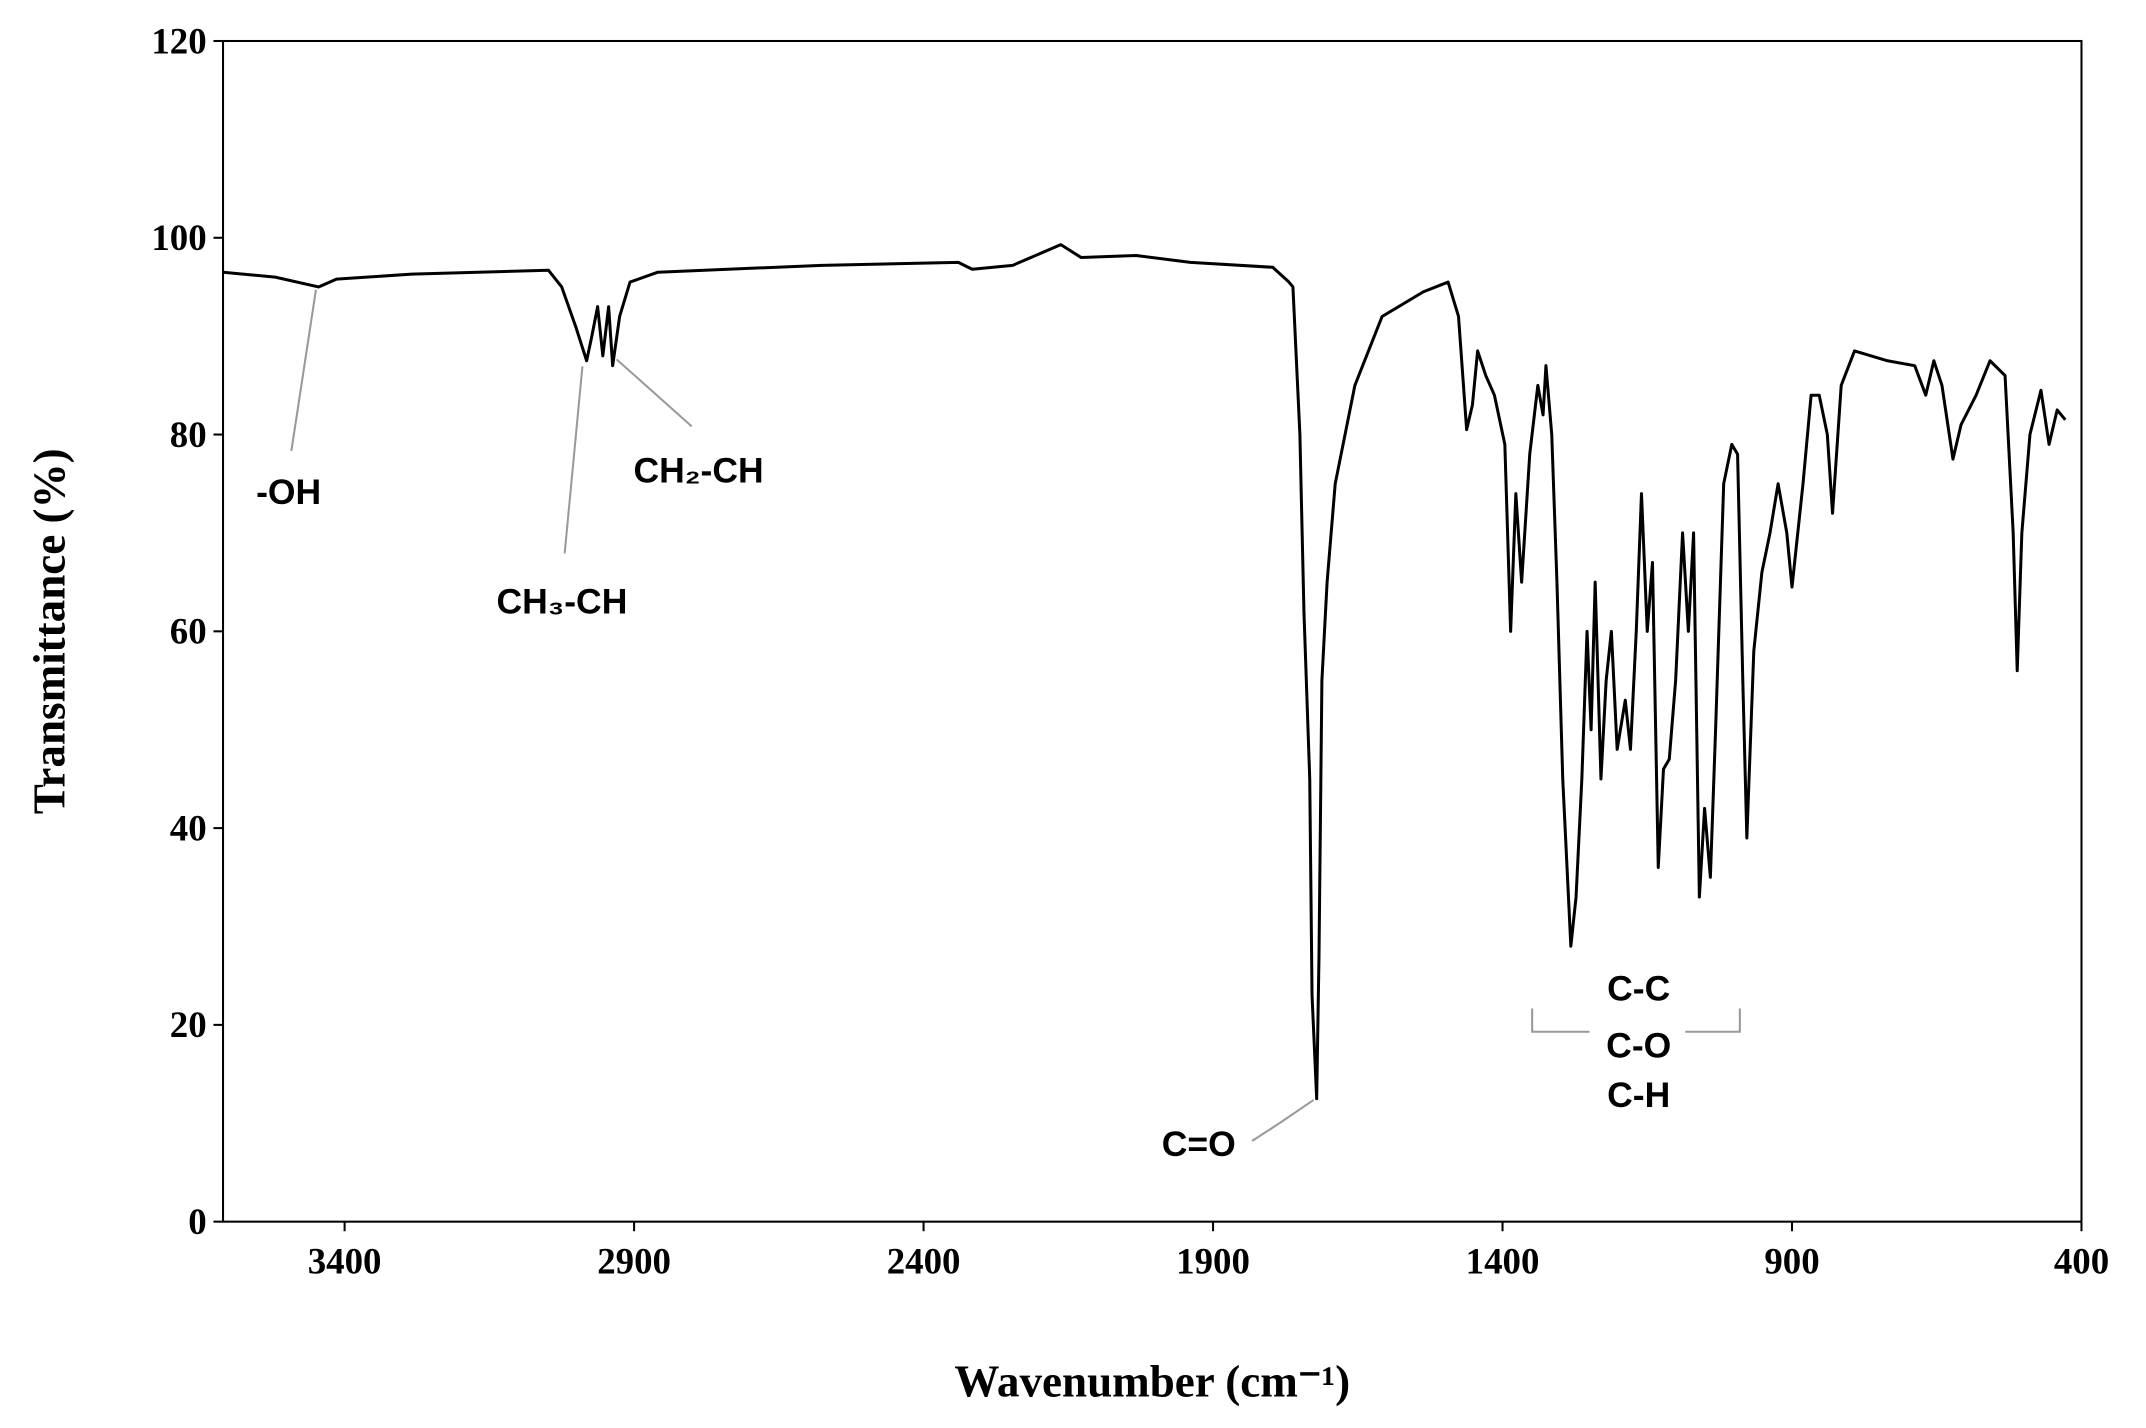  I want to click on x-tick-label: 3400, so click(345, 1261).